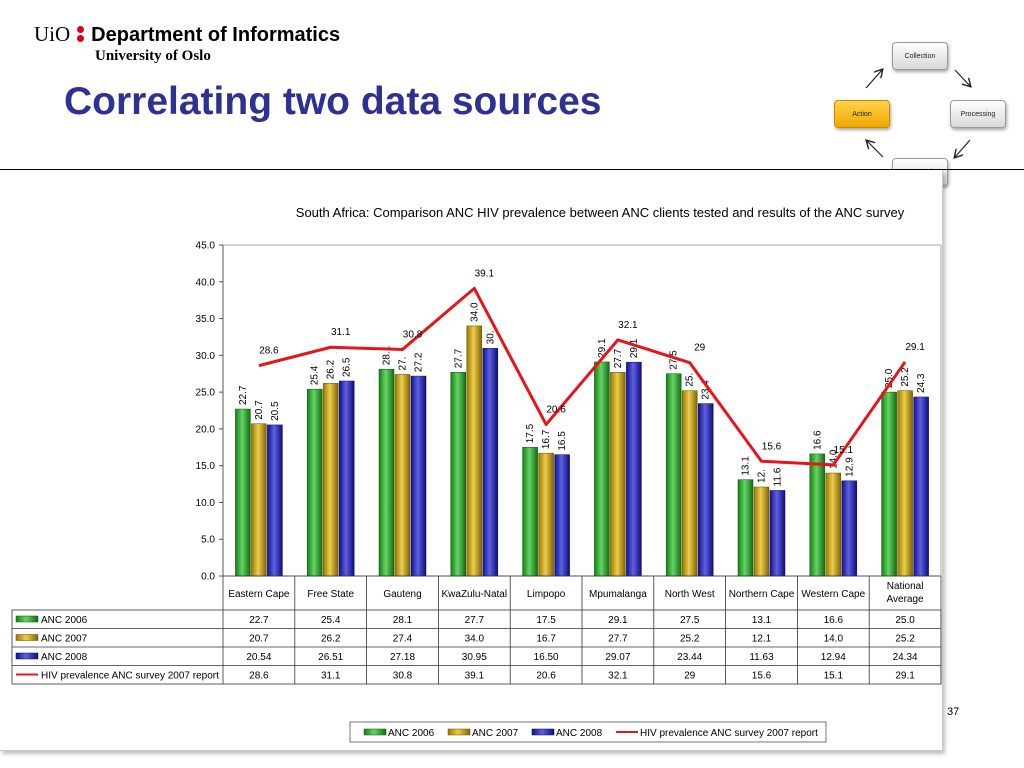 The height and width of the screenshot is (768, 1024). What do you see at coordinates (387, 355) in the screenshot?
I see `bar-data-label: 28.1` at bounding box center [387, 355].